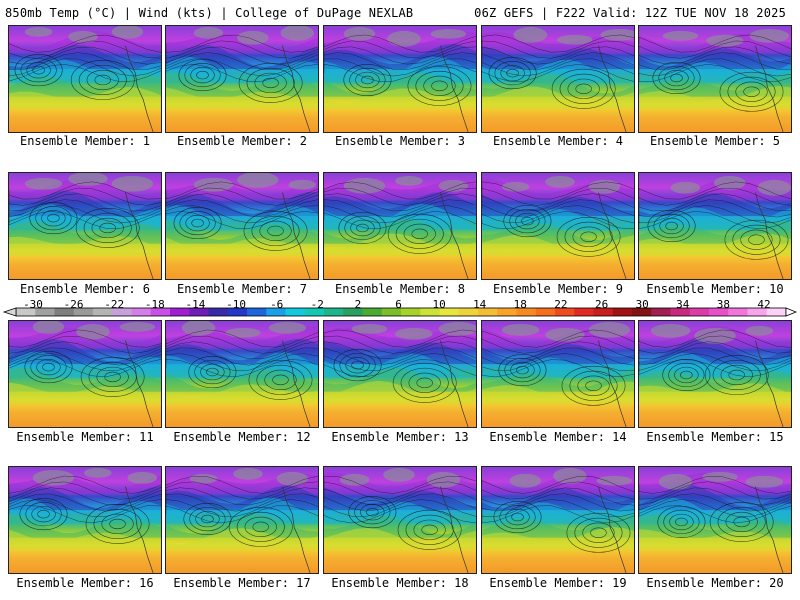  Describe the element at coordinates (601, 304) in the screenshot. I see `colorbar-tick-label: 26` at that location.